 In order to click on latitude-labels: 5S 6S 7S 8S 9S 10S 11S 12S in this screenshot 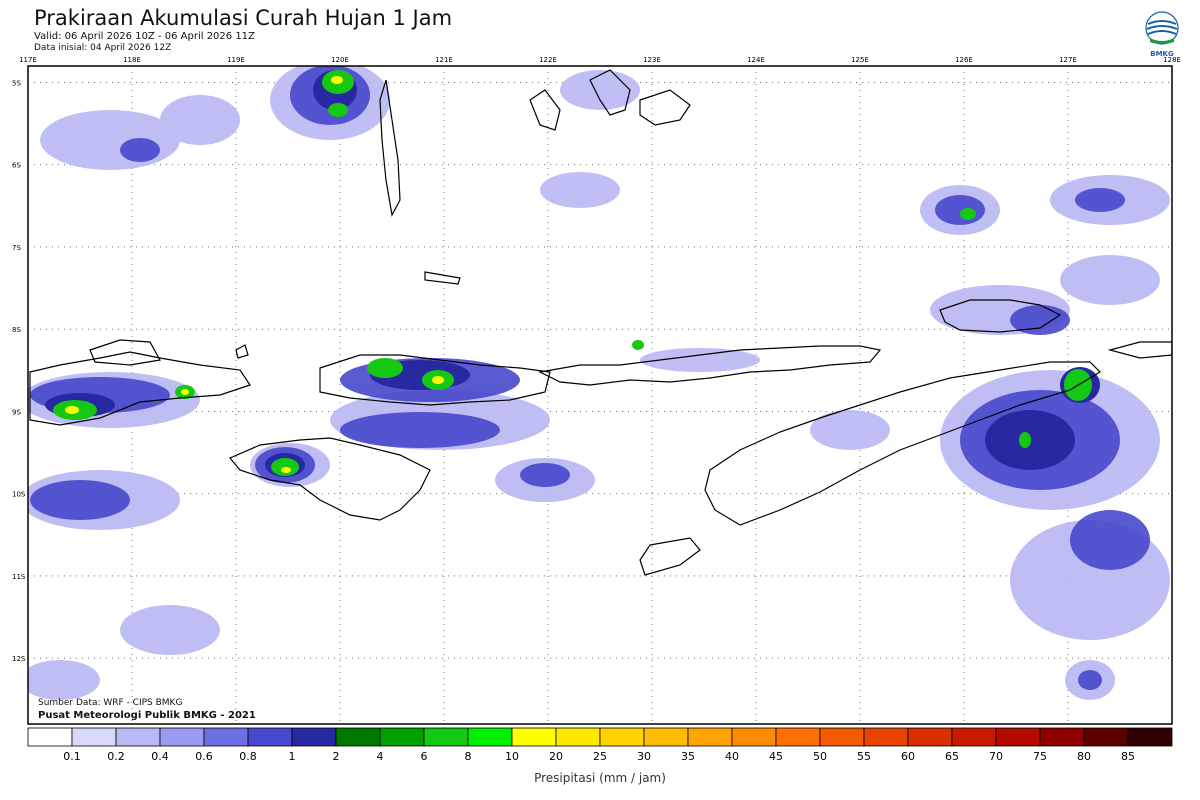, I will do `click(19, 371)`.